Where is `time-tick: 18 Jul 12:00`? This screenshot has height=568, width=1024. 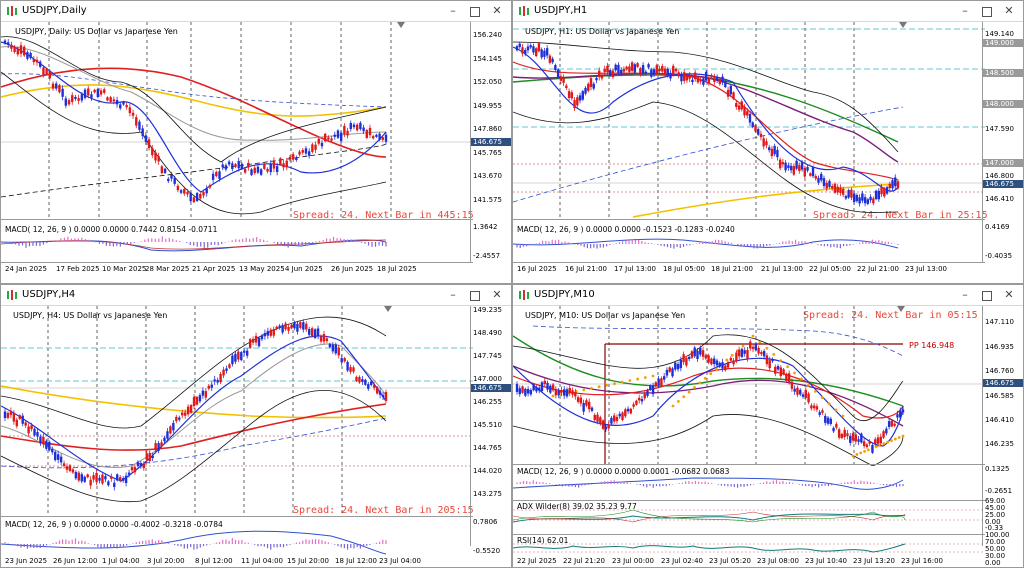 time-tick: 18 Jul 12:00 is located at coordinates (356, 561).